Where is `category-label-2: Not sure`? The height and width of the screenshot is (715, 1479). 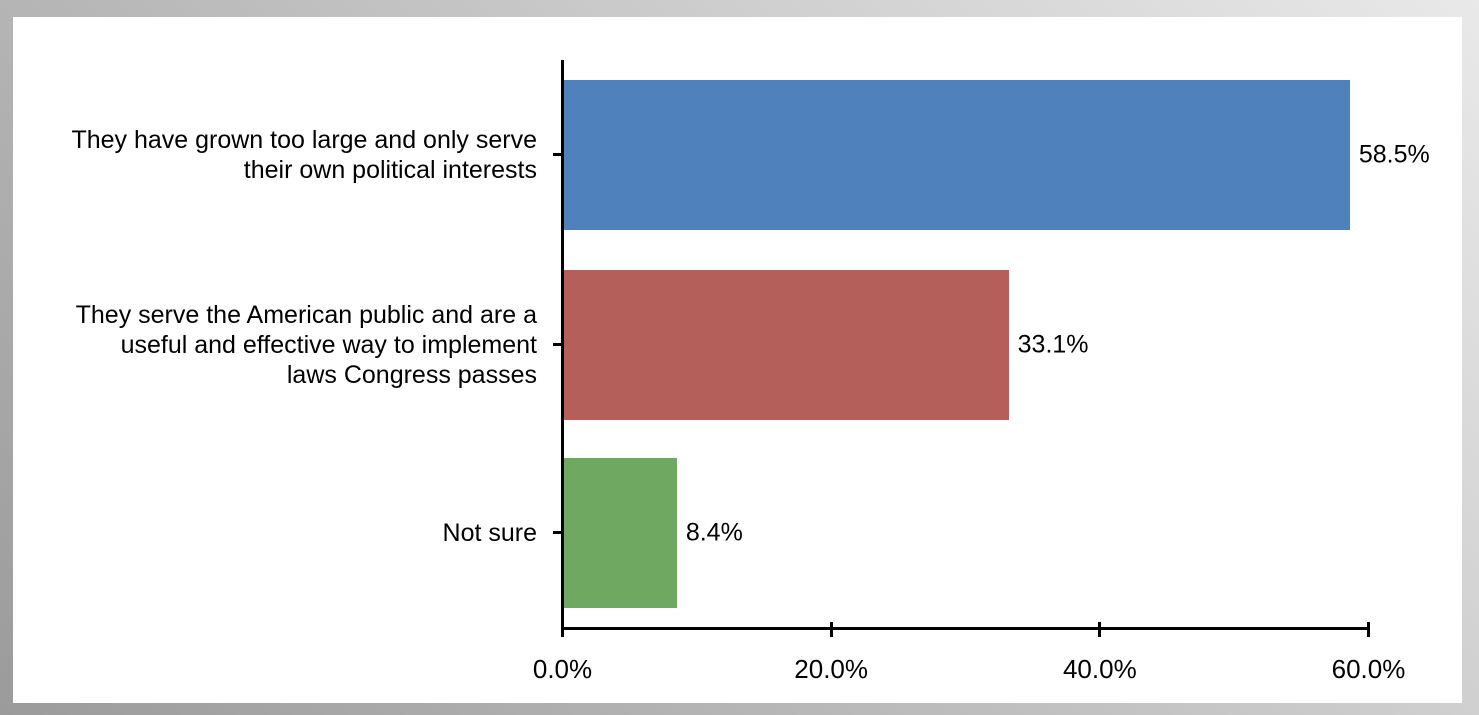 category-label-2: Not sure is located at coordinates (275, 533).